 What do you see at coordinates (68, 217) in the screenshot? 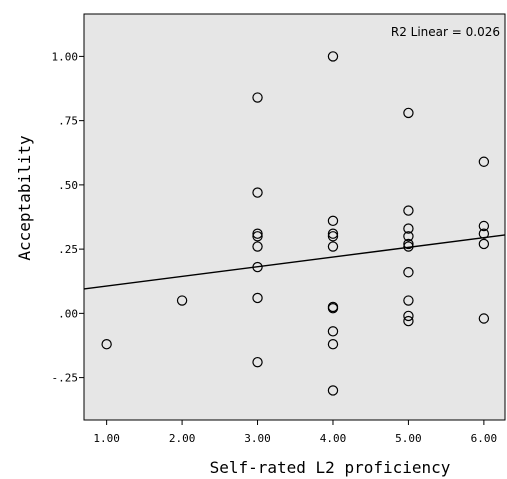
I see `y-axis-ticks: 1.00 .75 .50 .25 .00 -.25` at bounding box center [68, 217].